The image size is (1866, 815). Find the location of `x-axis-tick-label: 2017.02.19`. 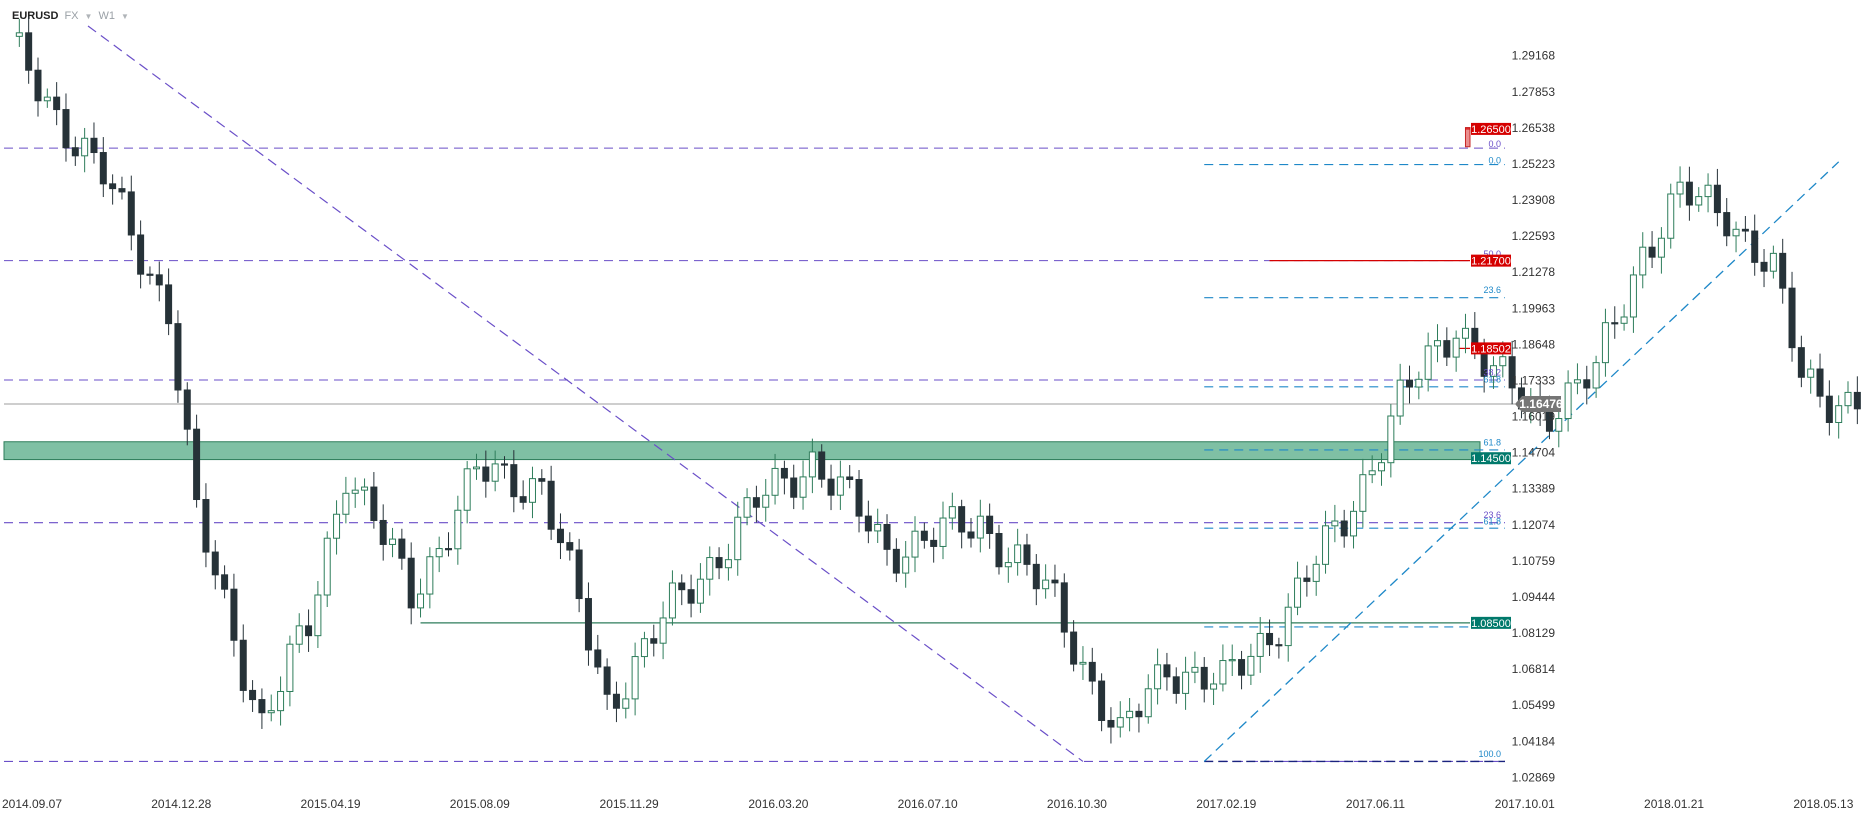

x-axis-tick-label: 2017.02.19 is located at coordinates (1226, 804).